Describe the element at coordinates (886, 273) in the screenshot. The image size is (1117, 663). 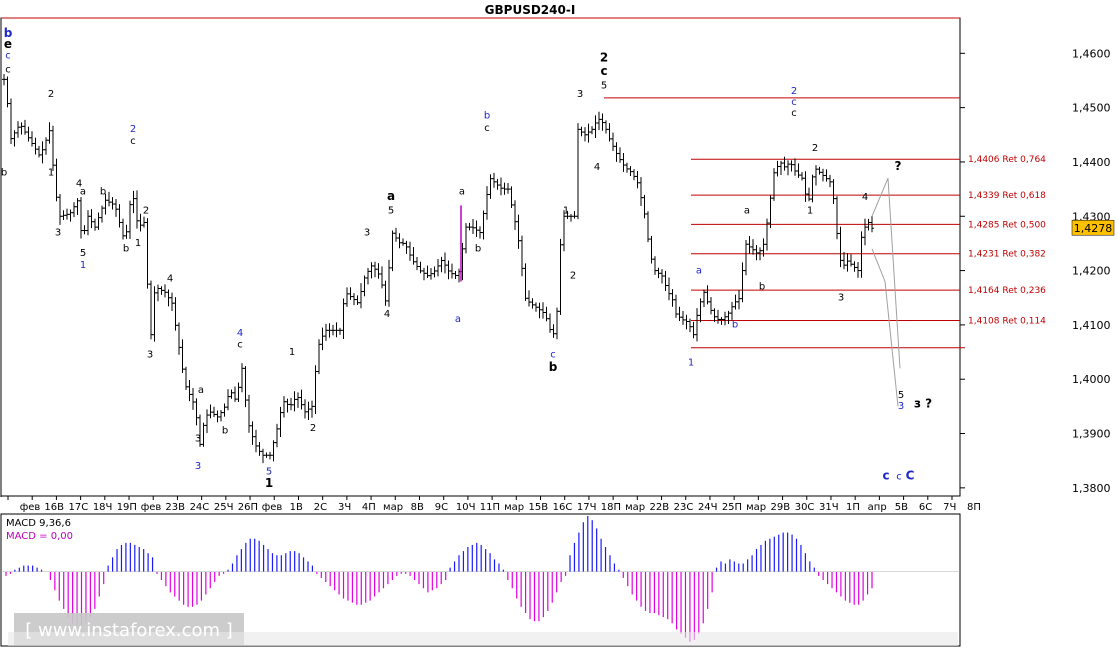
I see `forecast-path` at that location.